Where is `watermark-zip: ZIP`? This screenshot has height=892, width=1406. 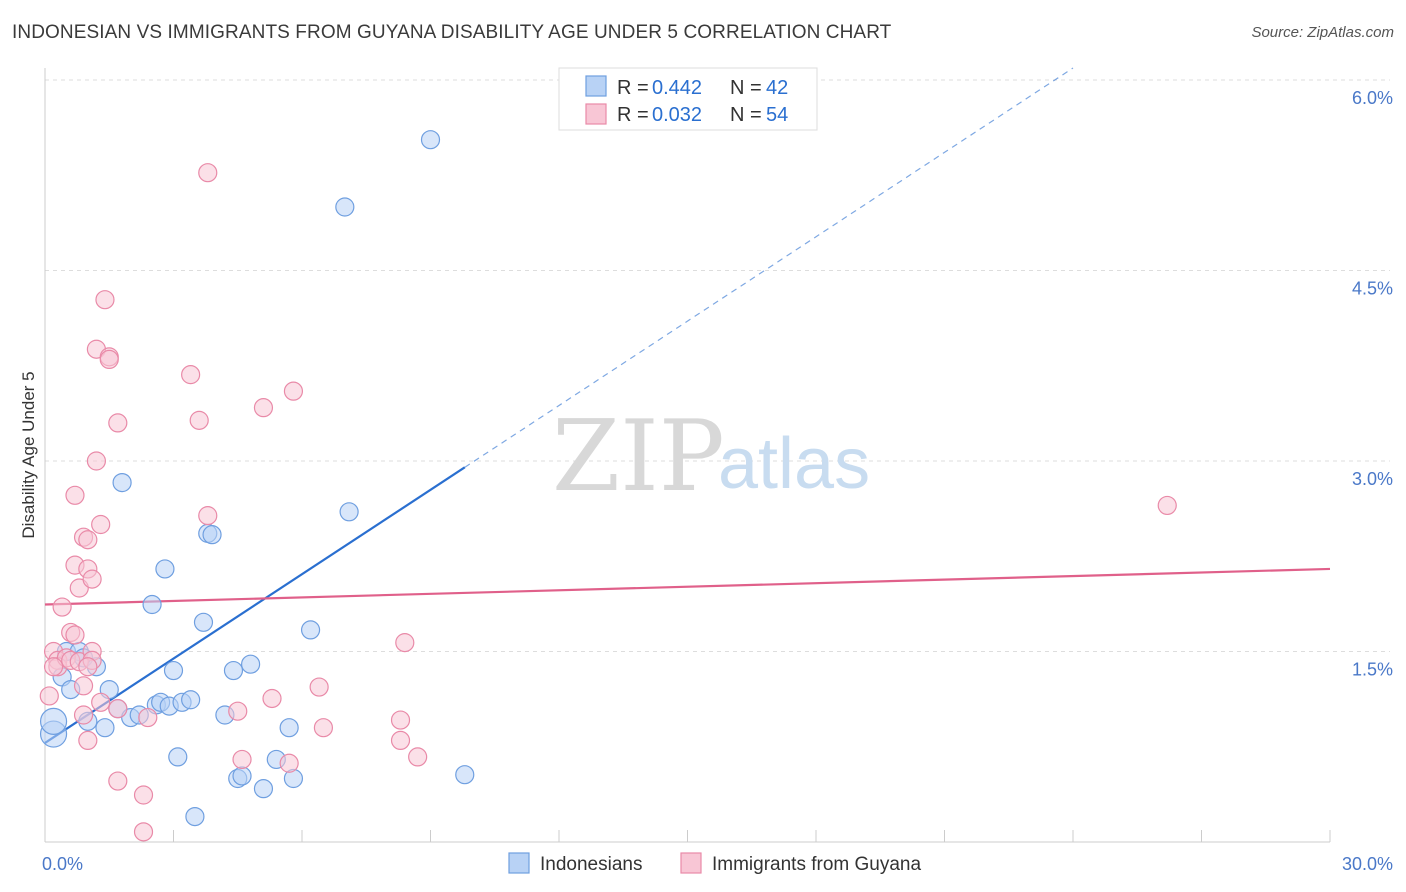 watermark-zip: ZIP is located at coordinates (638, 457).